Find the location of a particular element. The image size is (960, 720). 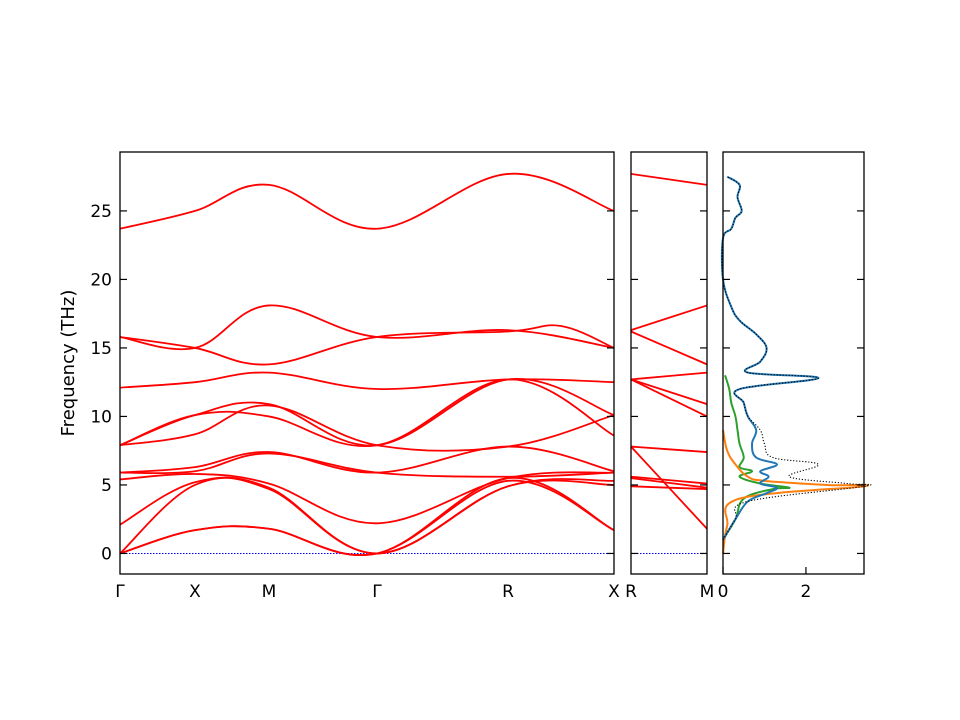

y-tick-label: 15 is located at coordinates (101, 349).